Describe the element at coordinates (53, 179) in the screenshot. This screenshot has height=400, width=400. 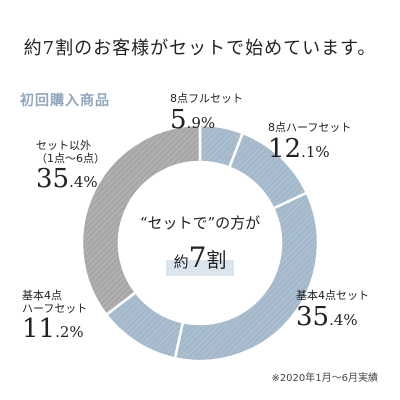
I see `slice-value-int-4: 35` at that location.